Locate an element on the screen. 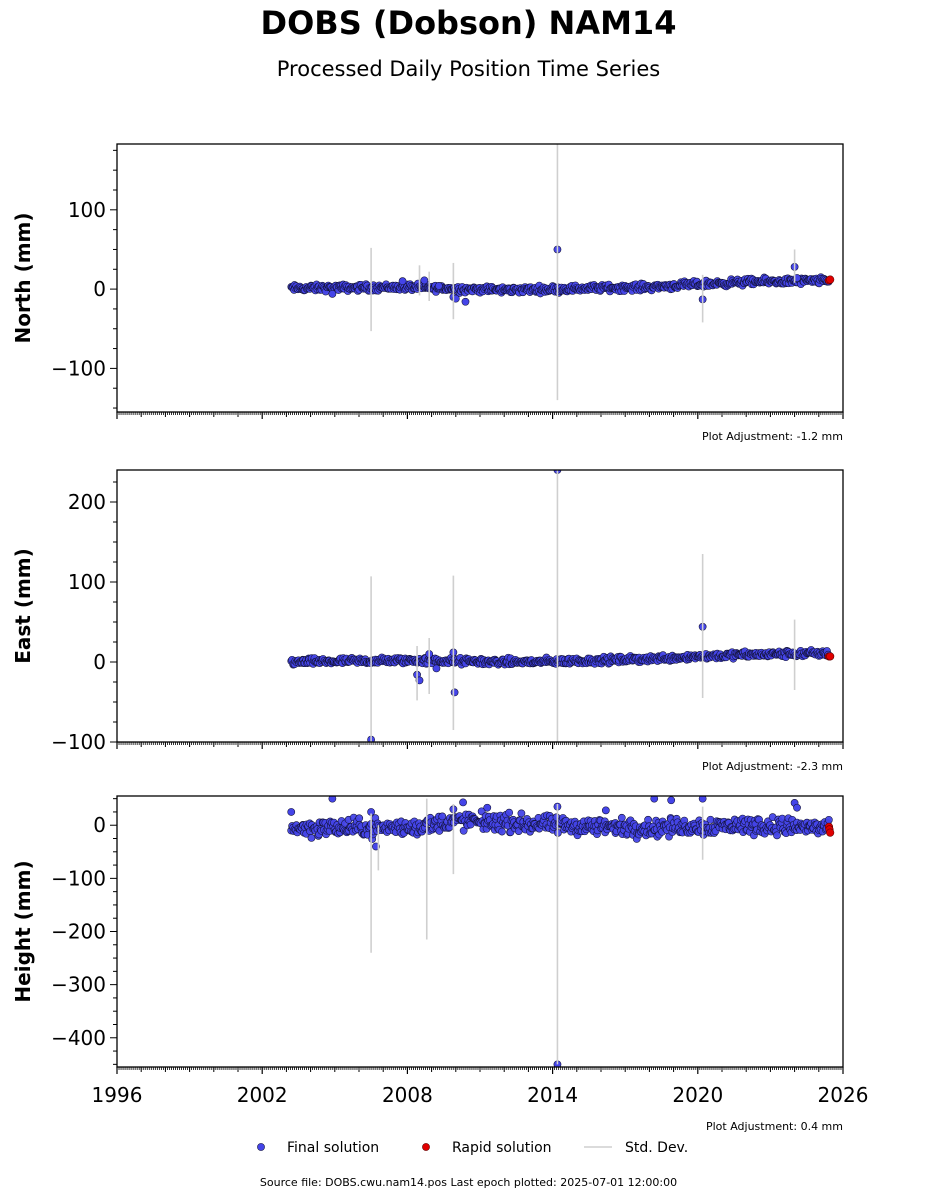 This screenshot has width=937, height=1200. stddev-series-east is located at coordinates (583, 606).